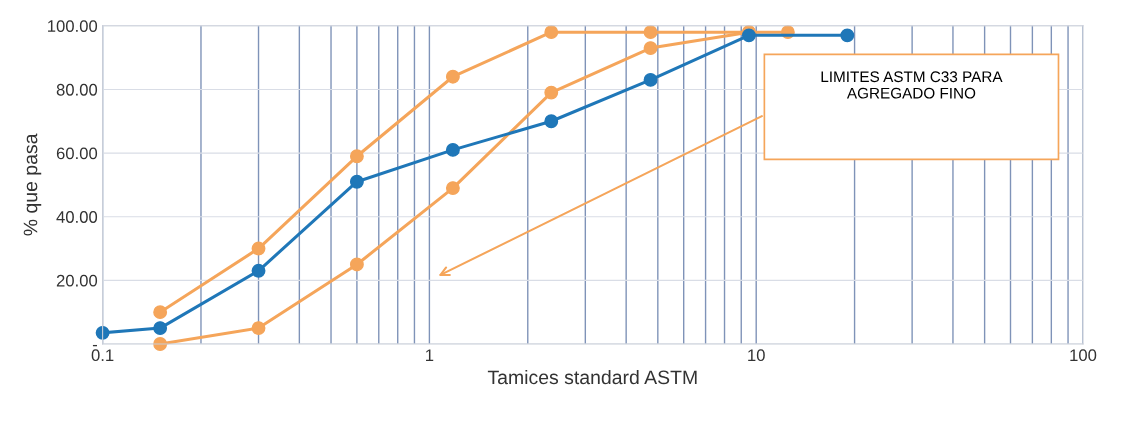 The height and width of the screenshot is (430, 1140). I want to click on x-tick-label: 0.1, so click(102, 355).